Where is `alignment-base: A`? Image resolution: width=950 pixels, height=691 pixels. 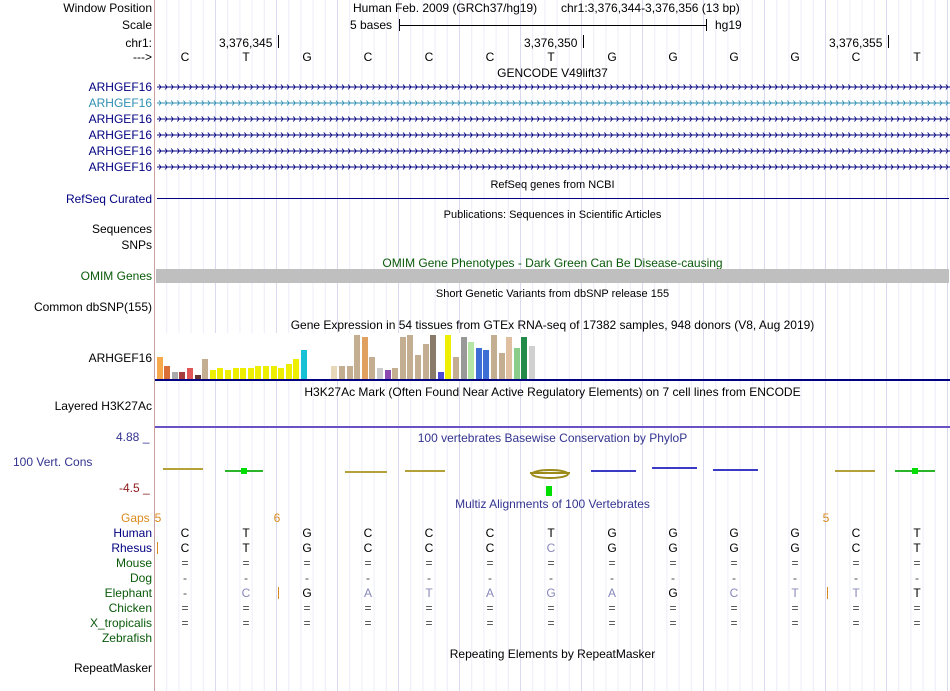 alignment-base: A is located at coordinates (367, 593).